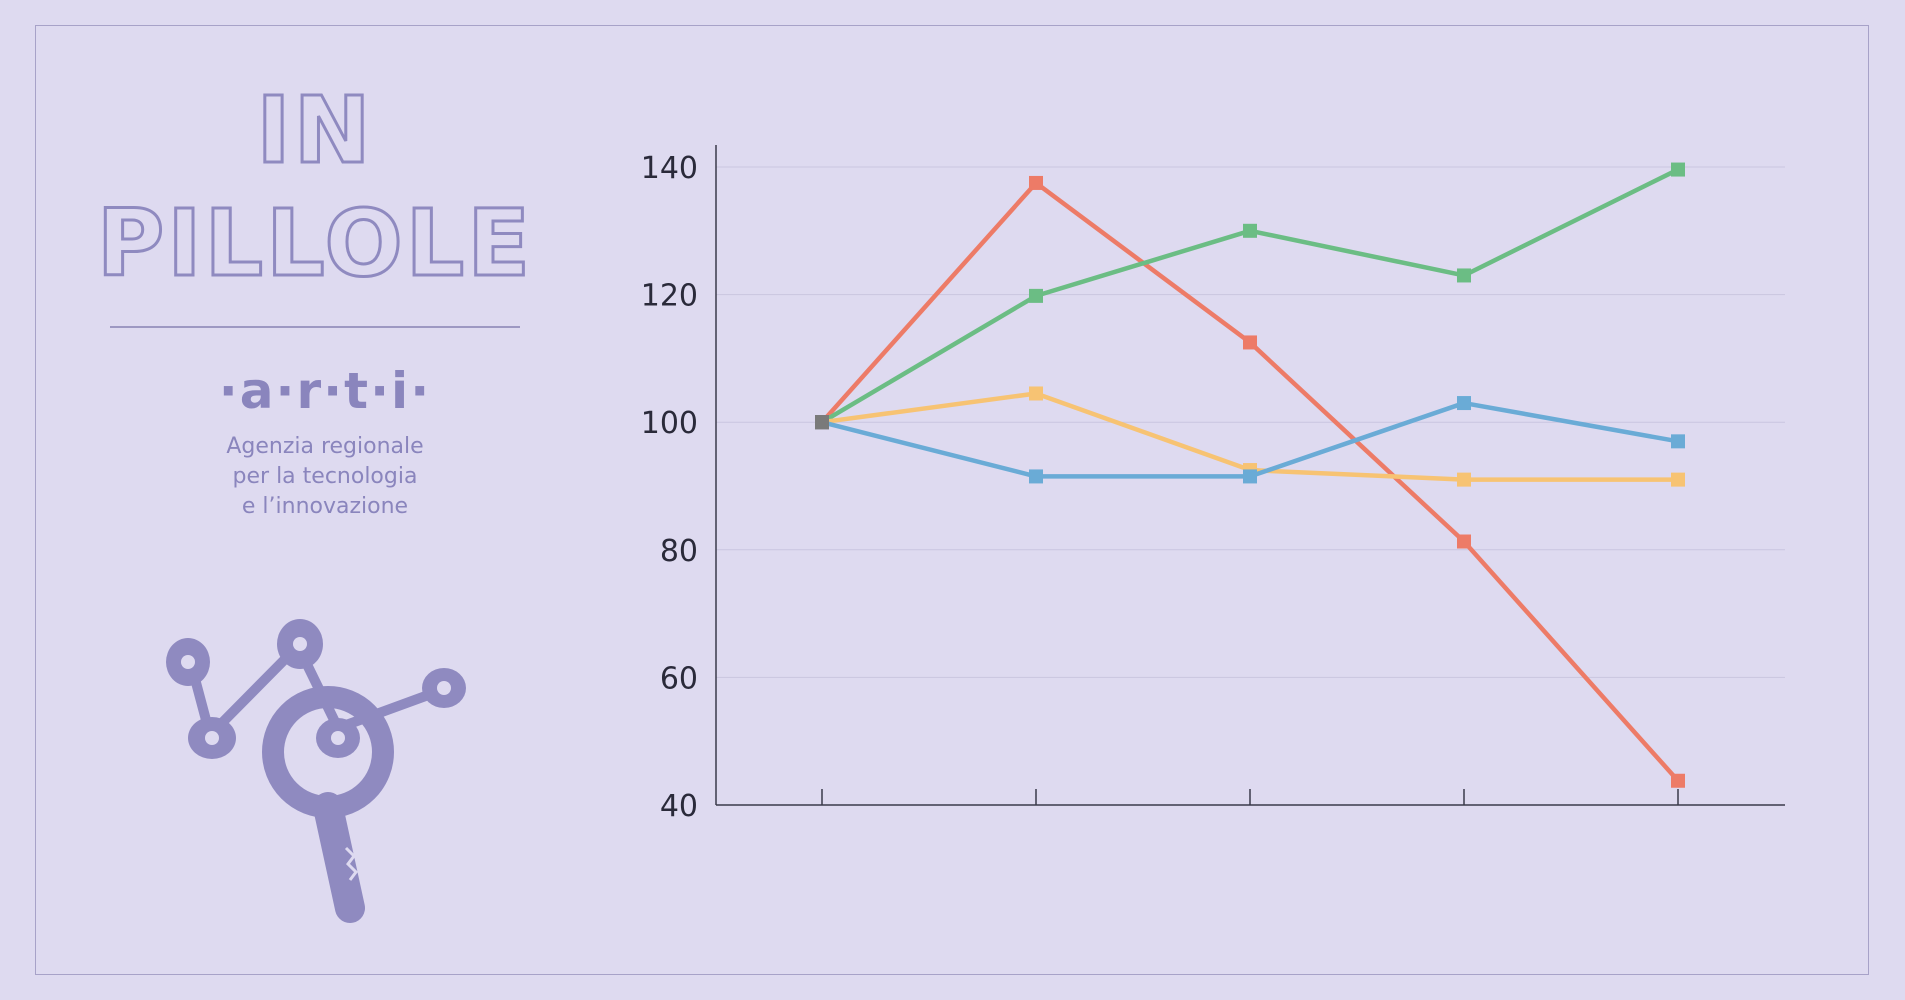 The width and height of the screenshot is (1905, 1000). I want to click on y-tick-label: 40, so click(679, 806).